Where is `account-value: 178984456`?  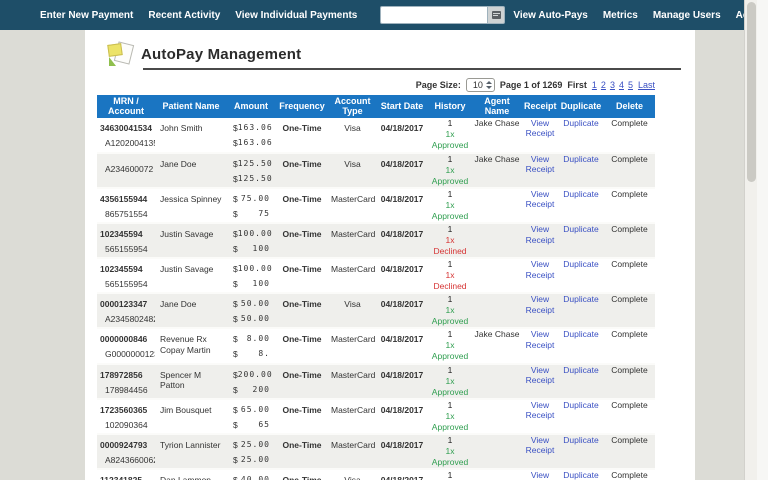 account-value: 178984456 is located at coordinates (126, 389).